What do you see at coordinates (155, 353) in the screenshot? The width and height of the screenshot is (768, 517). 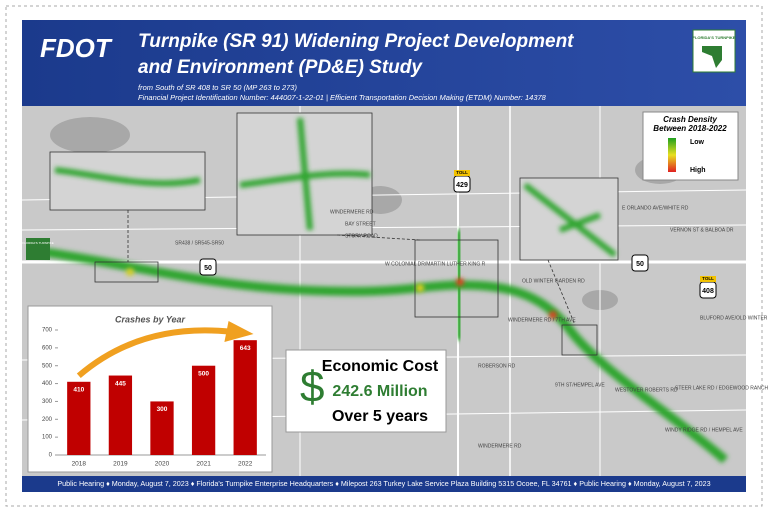 I see `trend-arrow` at bounding box center [155, 353].